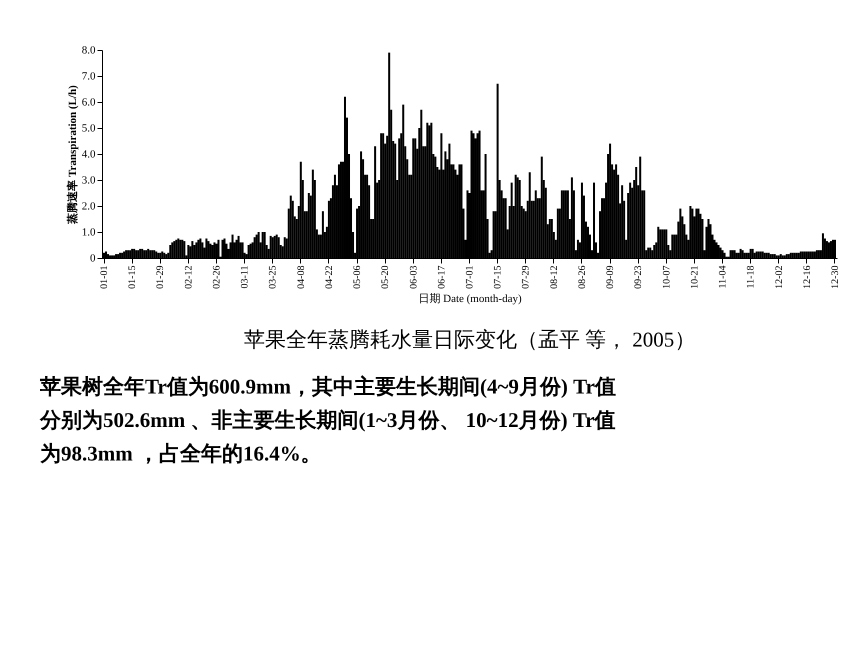  Describe the element at coordinates (386, 277) in the screenshot. I see `x-tick-label: 05-20` at that location.